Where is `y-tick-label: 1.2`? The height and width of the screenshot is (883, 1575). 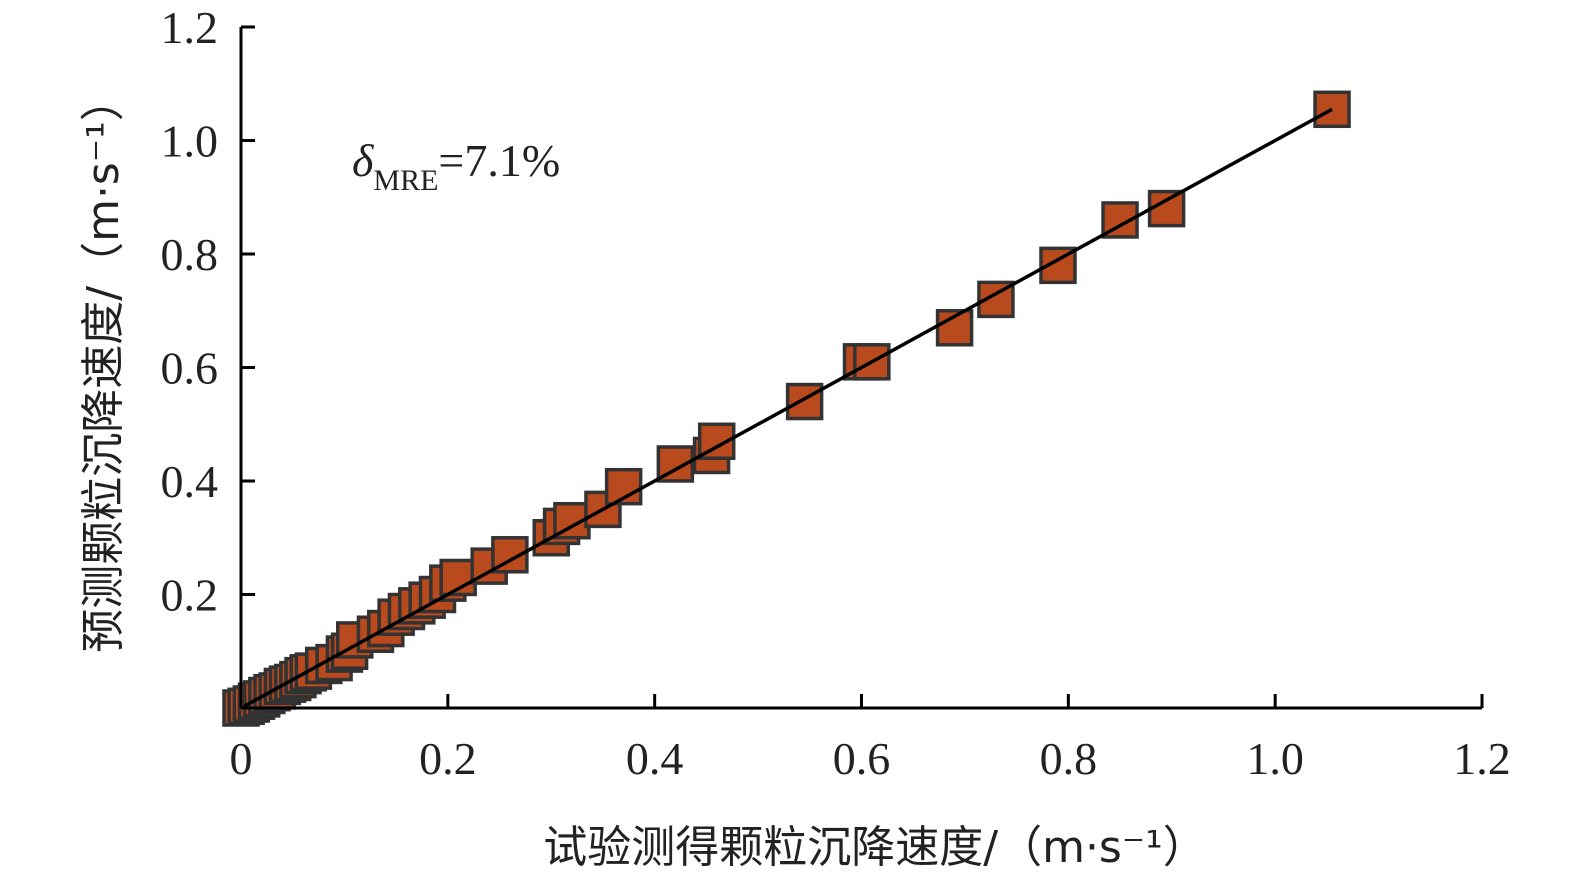
y-tick-label: 1.2 is located at coordinates (190, 27).